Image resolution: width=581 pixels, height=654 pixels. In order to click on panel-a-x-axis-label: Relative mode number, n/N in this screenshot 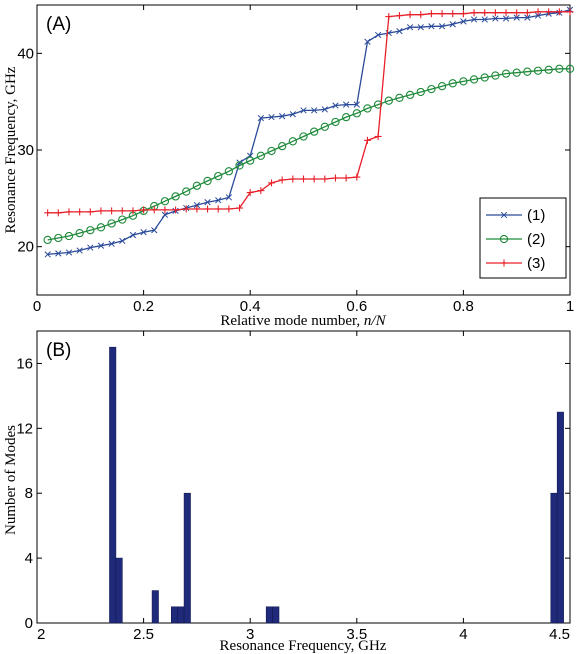, I will do `click(303, 321)`.